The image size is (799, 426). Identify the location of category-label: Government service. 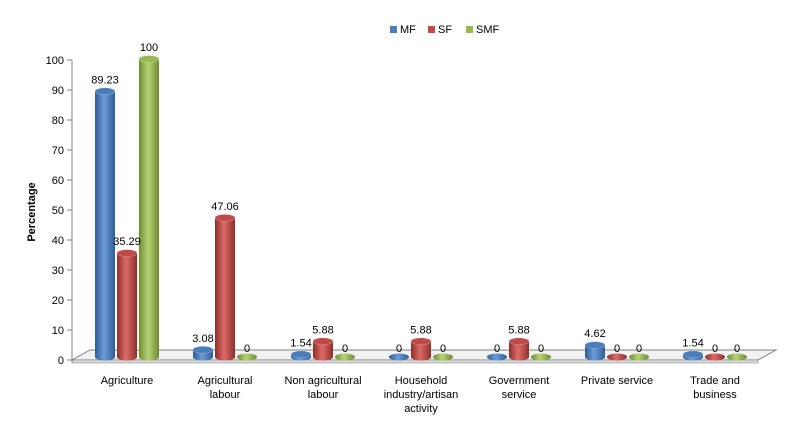
(519, 388).